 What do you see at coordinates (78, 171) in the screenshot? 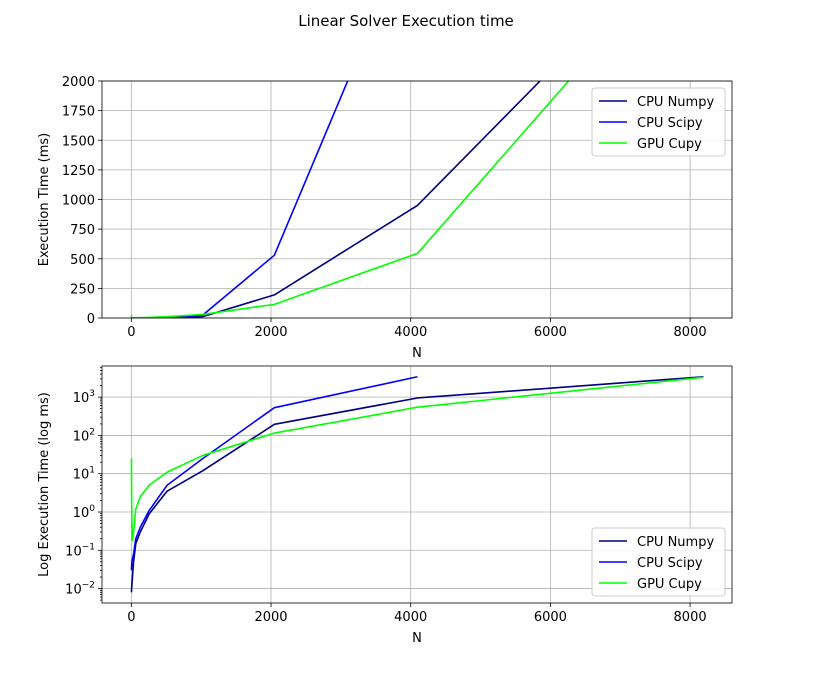
I see `y-tick-label: 1250` at bounding box center [78, 171].